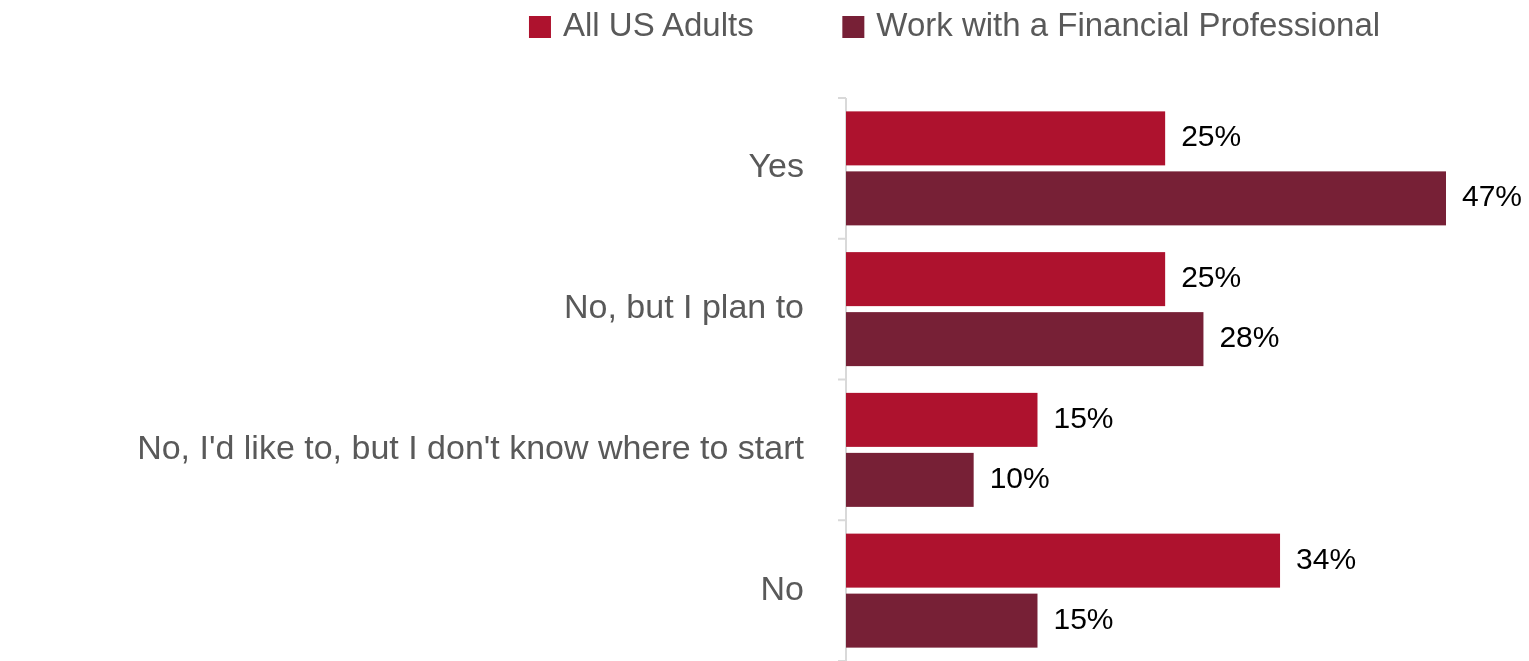  What do you see at coordinates (471, 446) in the screenshot?
I see `y-tick-label: No, I'd like to, but I don't know where to start` at bounding box center [471, 446].